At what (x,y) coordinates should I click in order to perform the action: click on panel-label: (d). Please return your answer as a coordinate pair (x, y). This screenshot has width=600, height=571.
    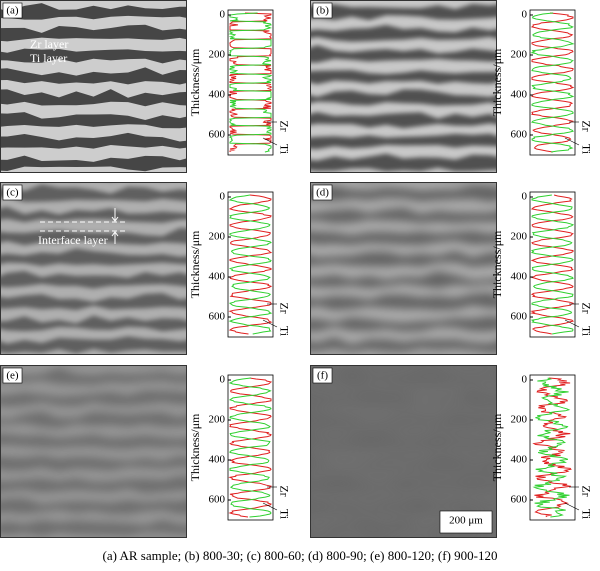
    Looking at the image, I should click on (322, 193).